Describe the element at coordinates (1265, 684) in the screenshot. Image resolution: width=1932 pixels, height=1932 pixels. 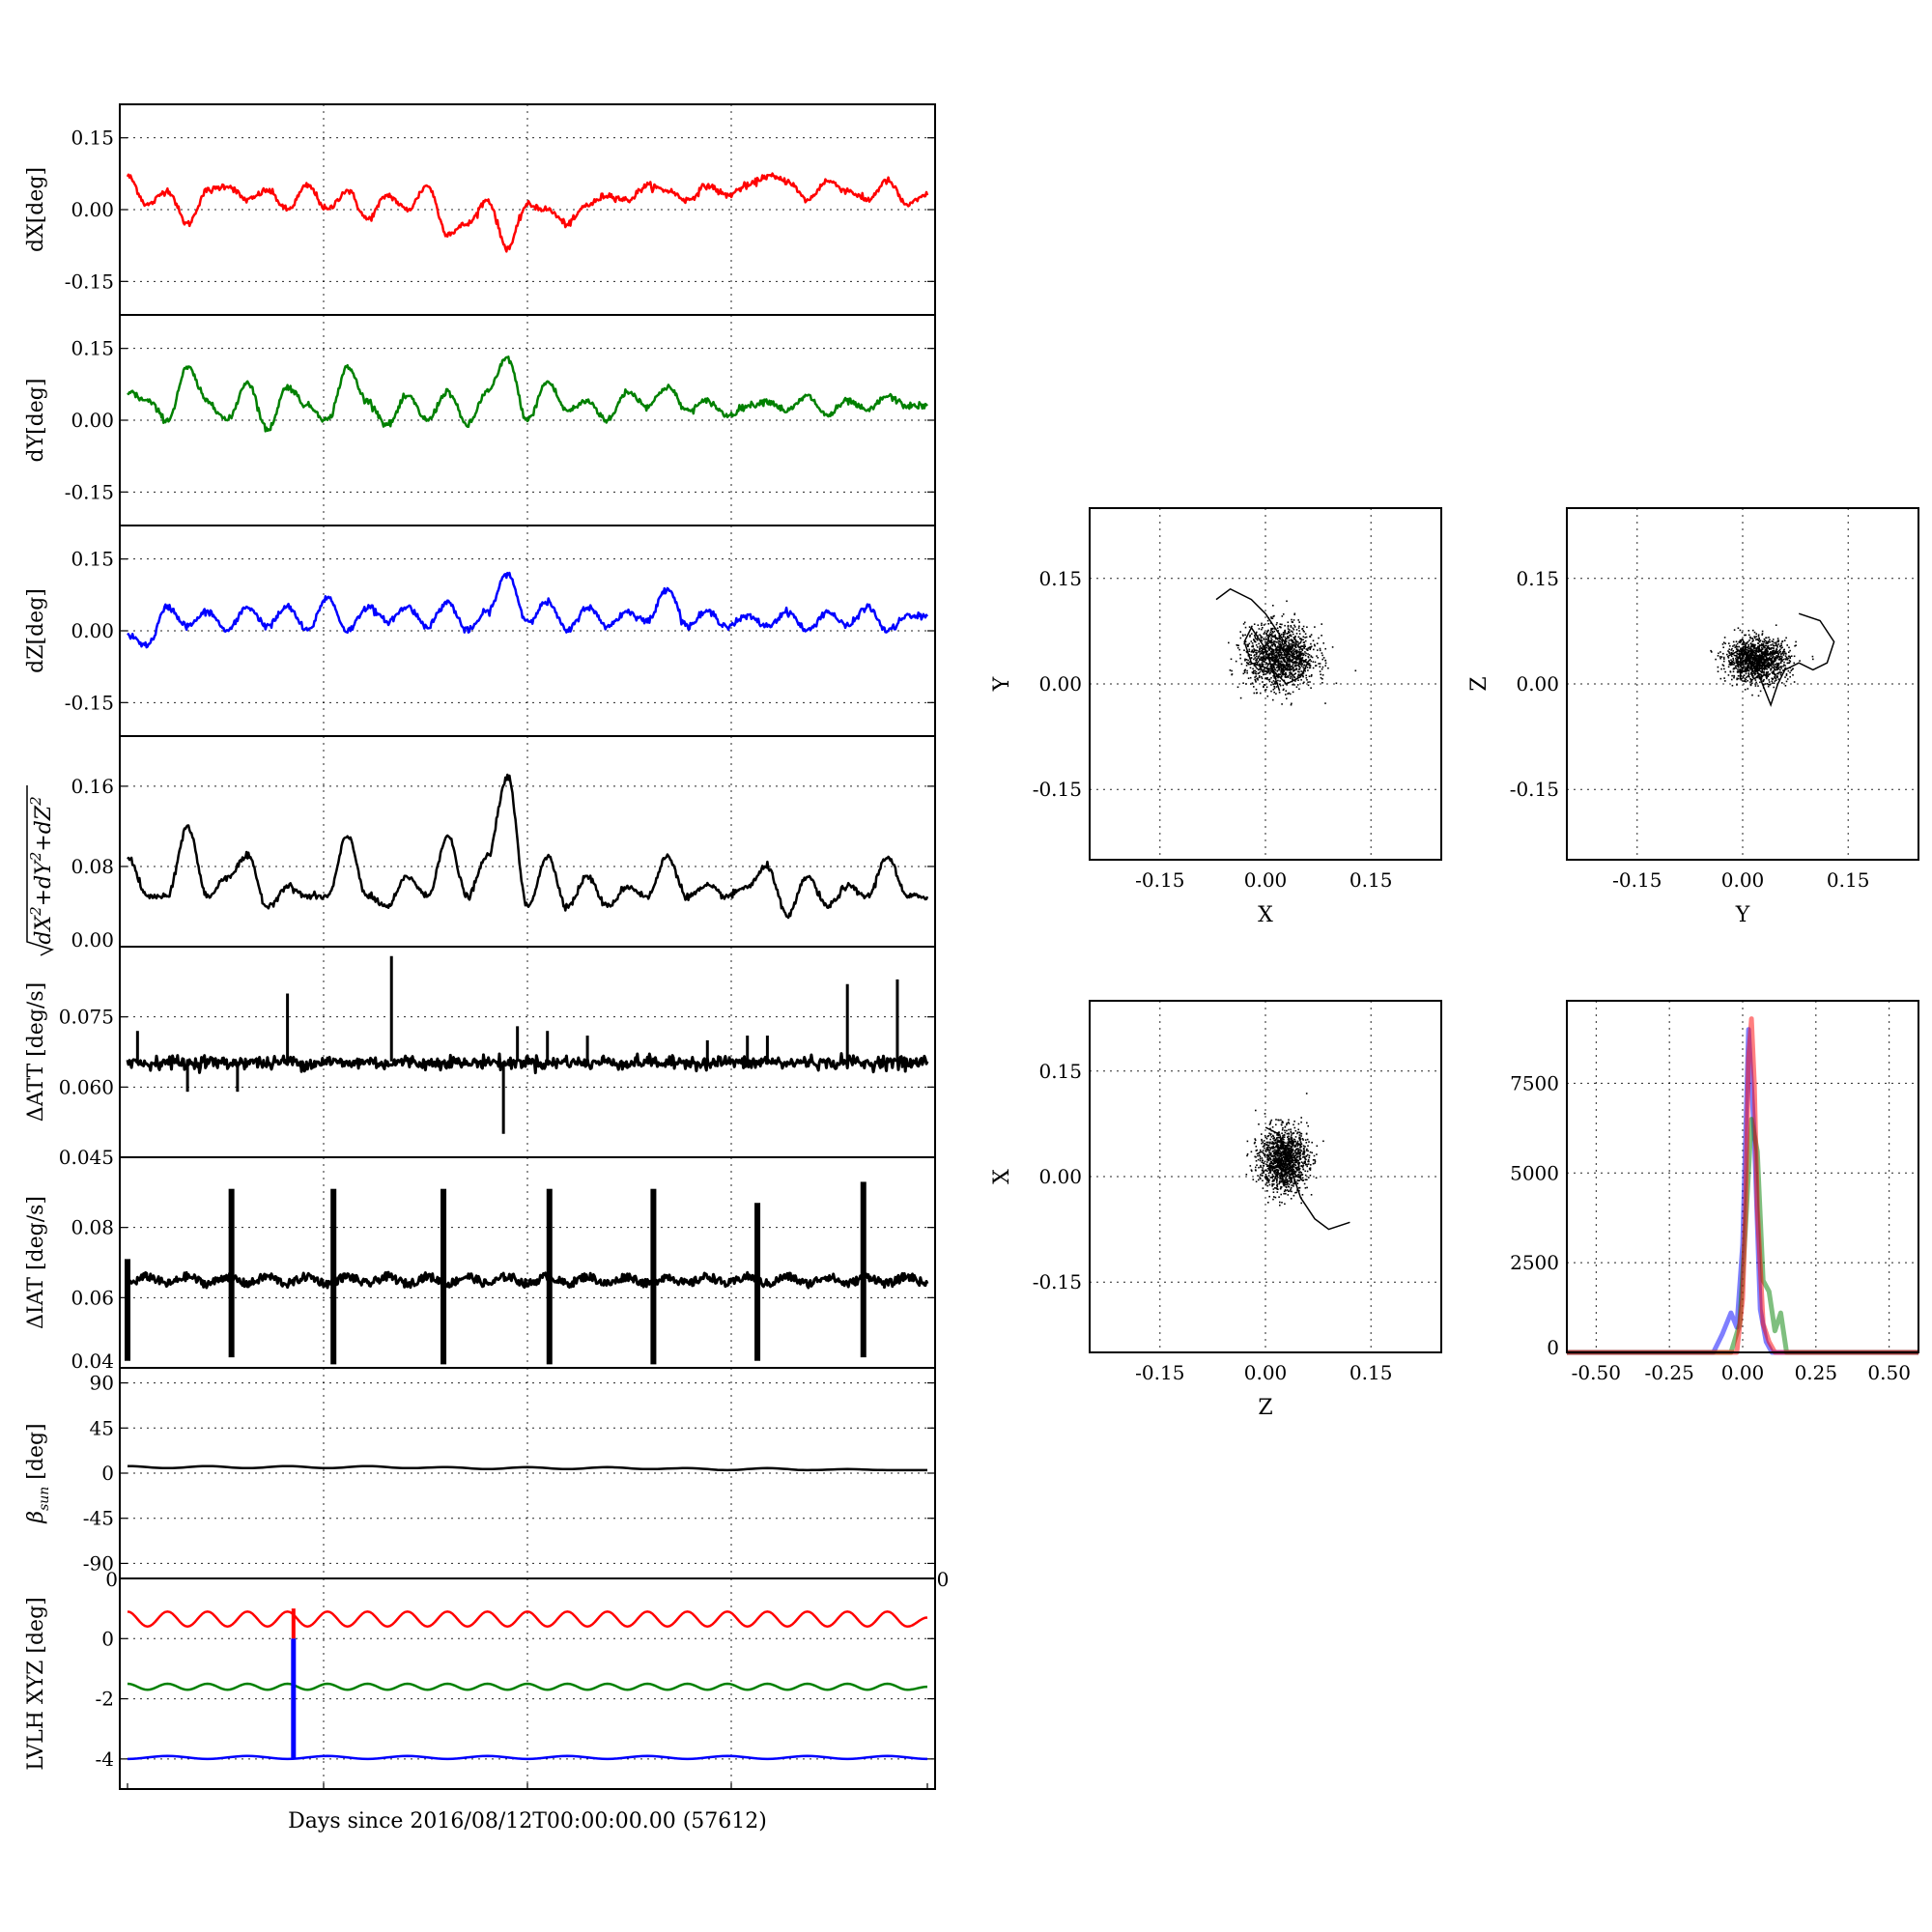
I see `axes-frame` at that location.